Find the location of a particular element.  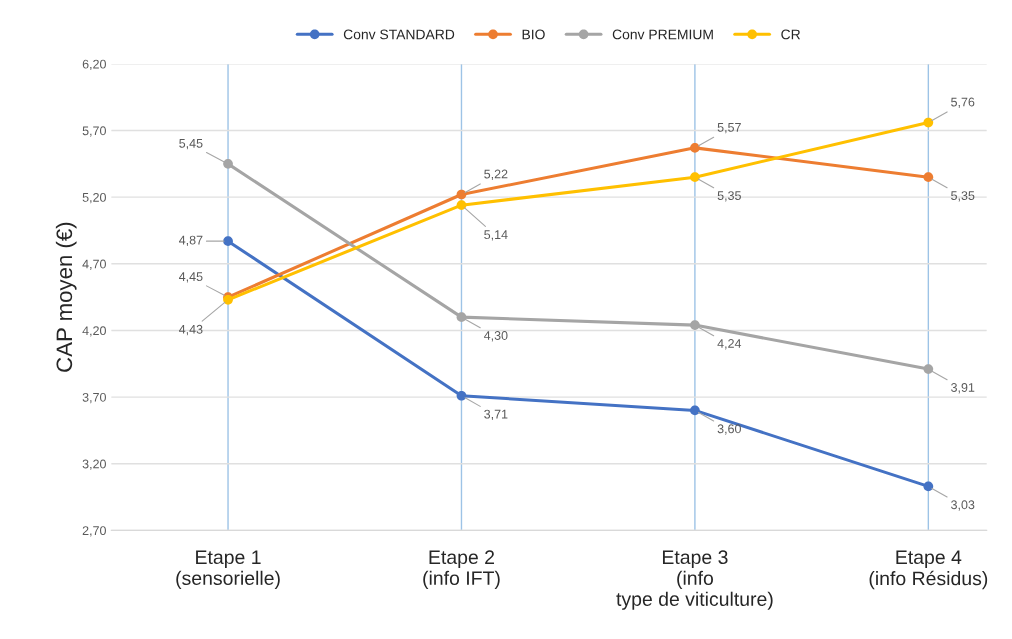

y-tick-label: 4,70 is located at coordinates (94, 264).